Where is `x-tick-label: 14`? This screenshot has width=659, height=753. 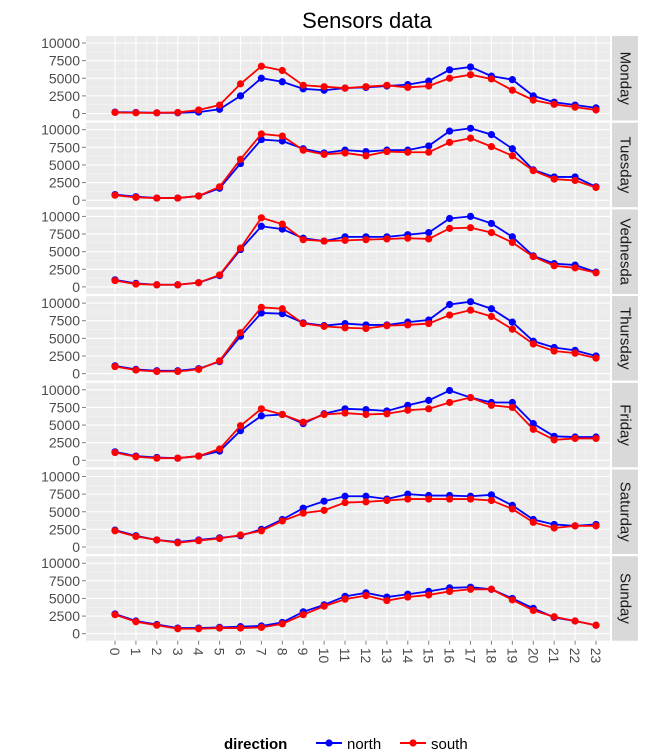
x-tick-label: 14 is located at coordinates (408, 656).